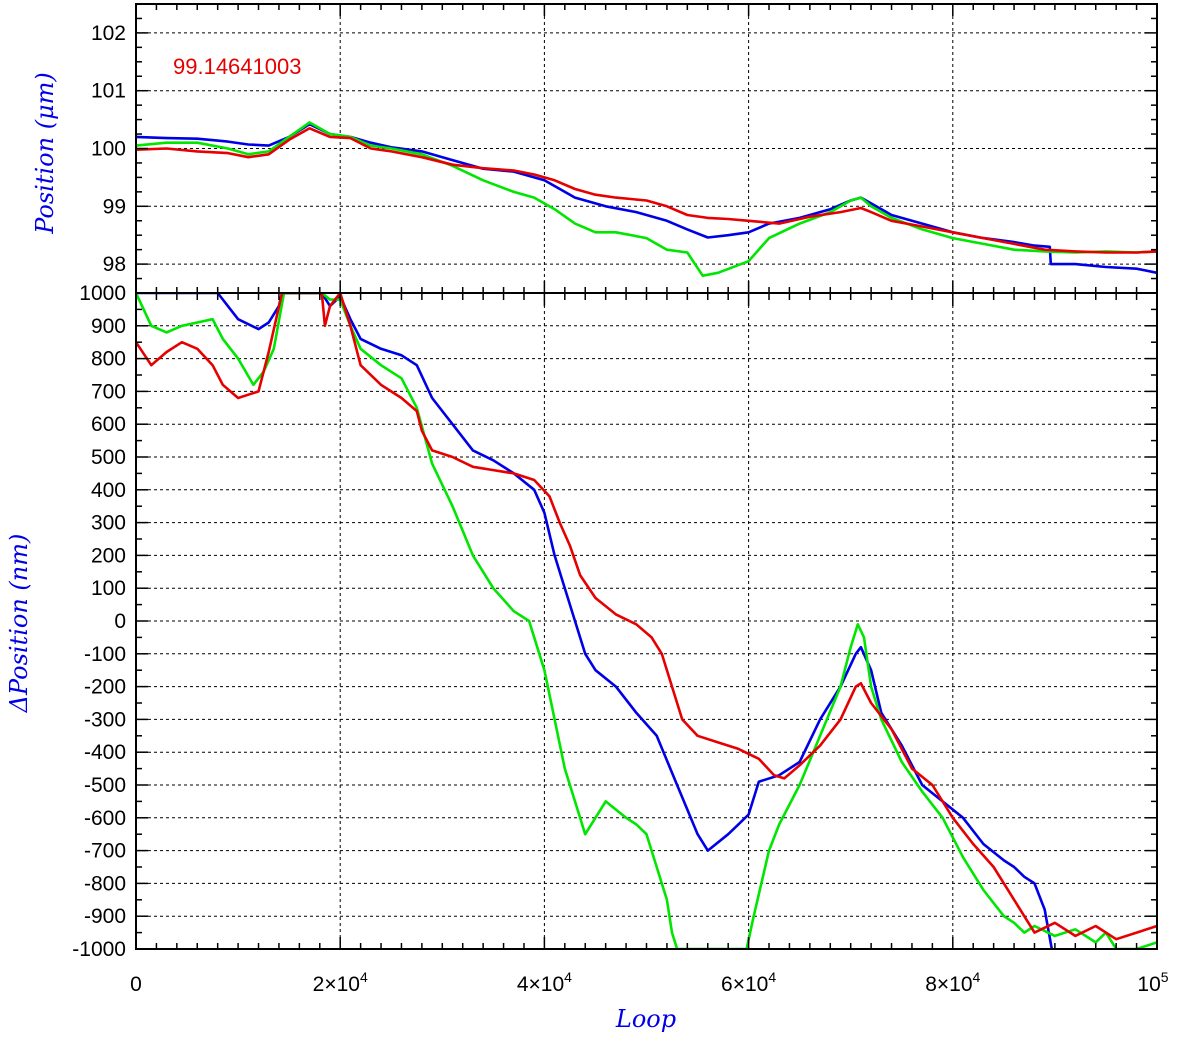 The height and width of the screenshot is (1039, 1179). I want to click on chart-annotation-value: 99.14641003, so click(237, 66).